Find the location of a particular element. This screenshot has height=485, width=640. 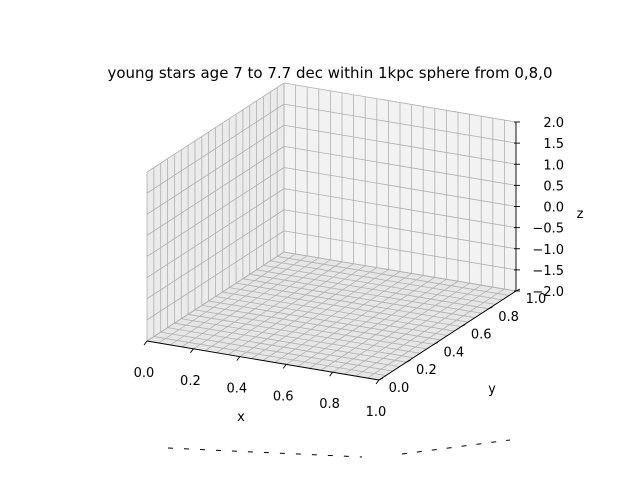

bottom-dash-marks-left is located at coordinates (265, 452).